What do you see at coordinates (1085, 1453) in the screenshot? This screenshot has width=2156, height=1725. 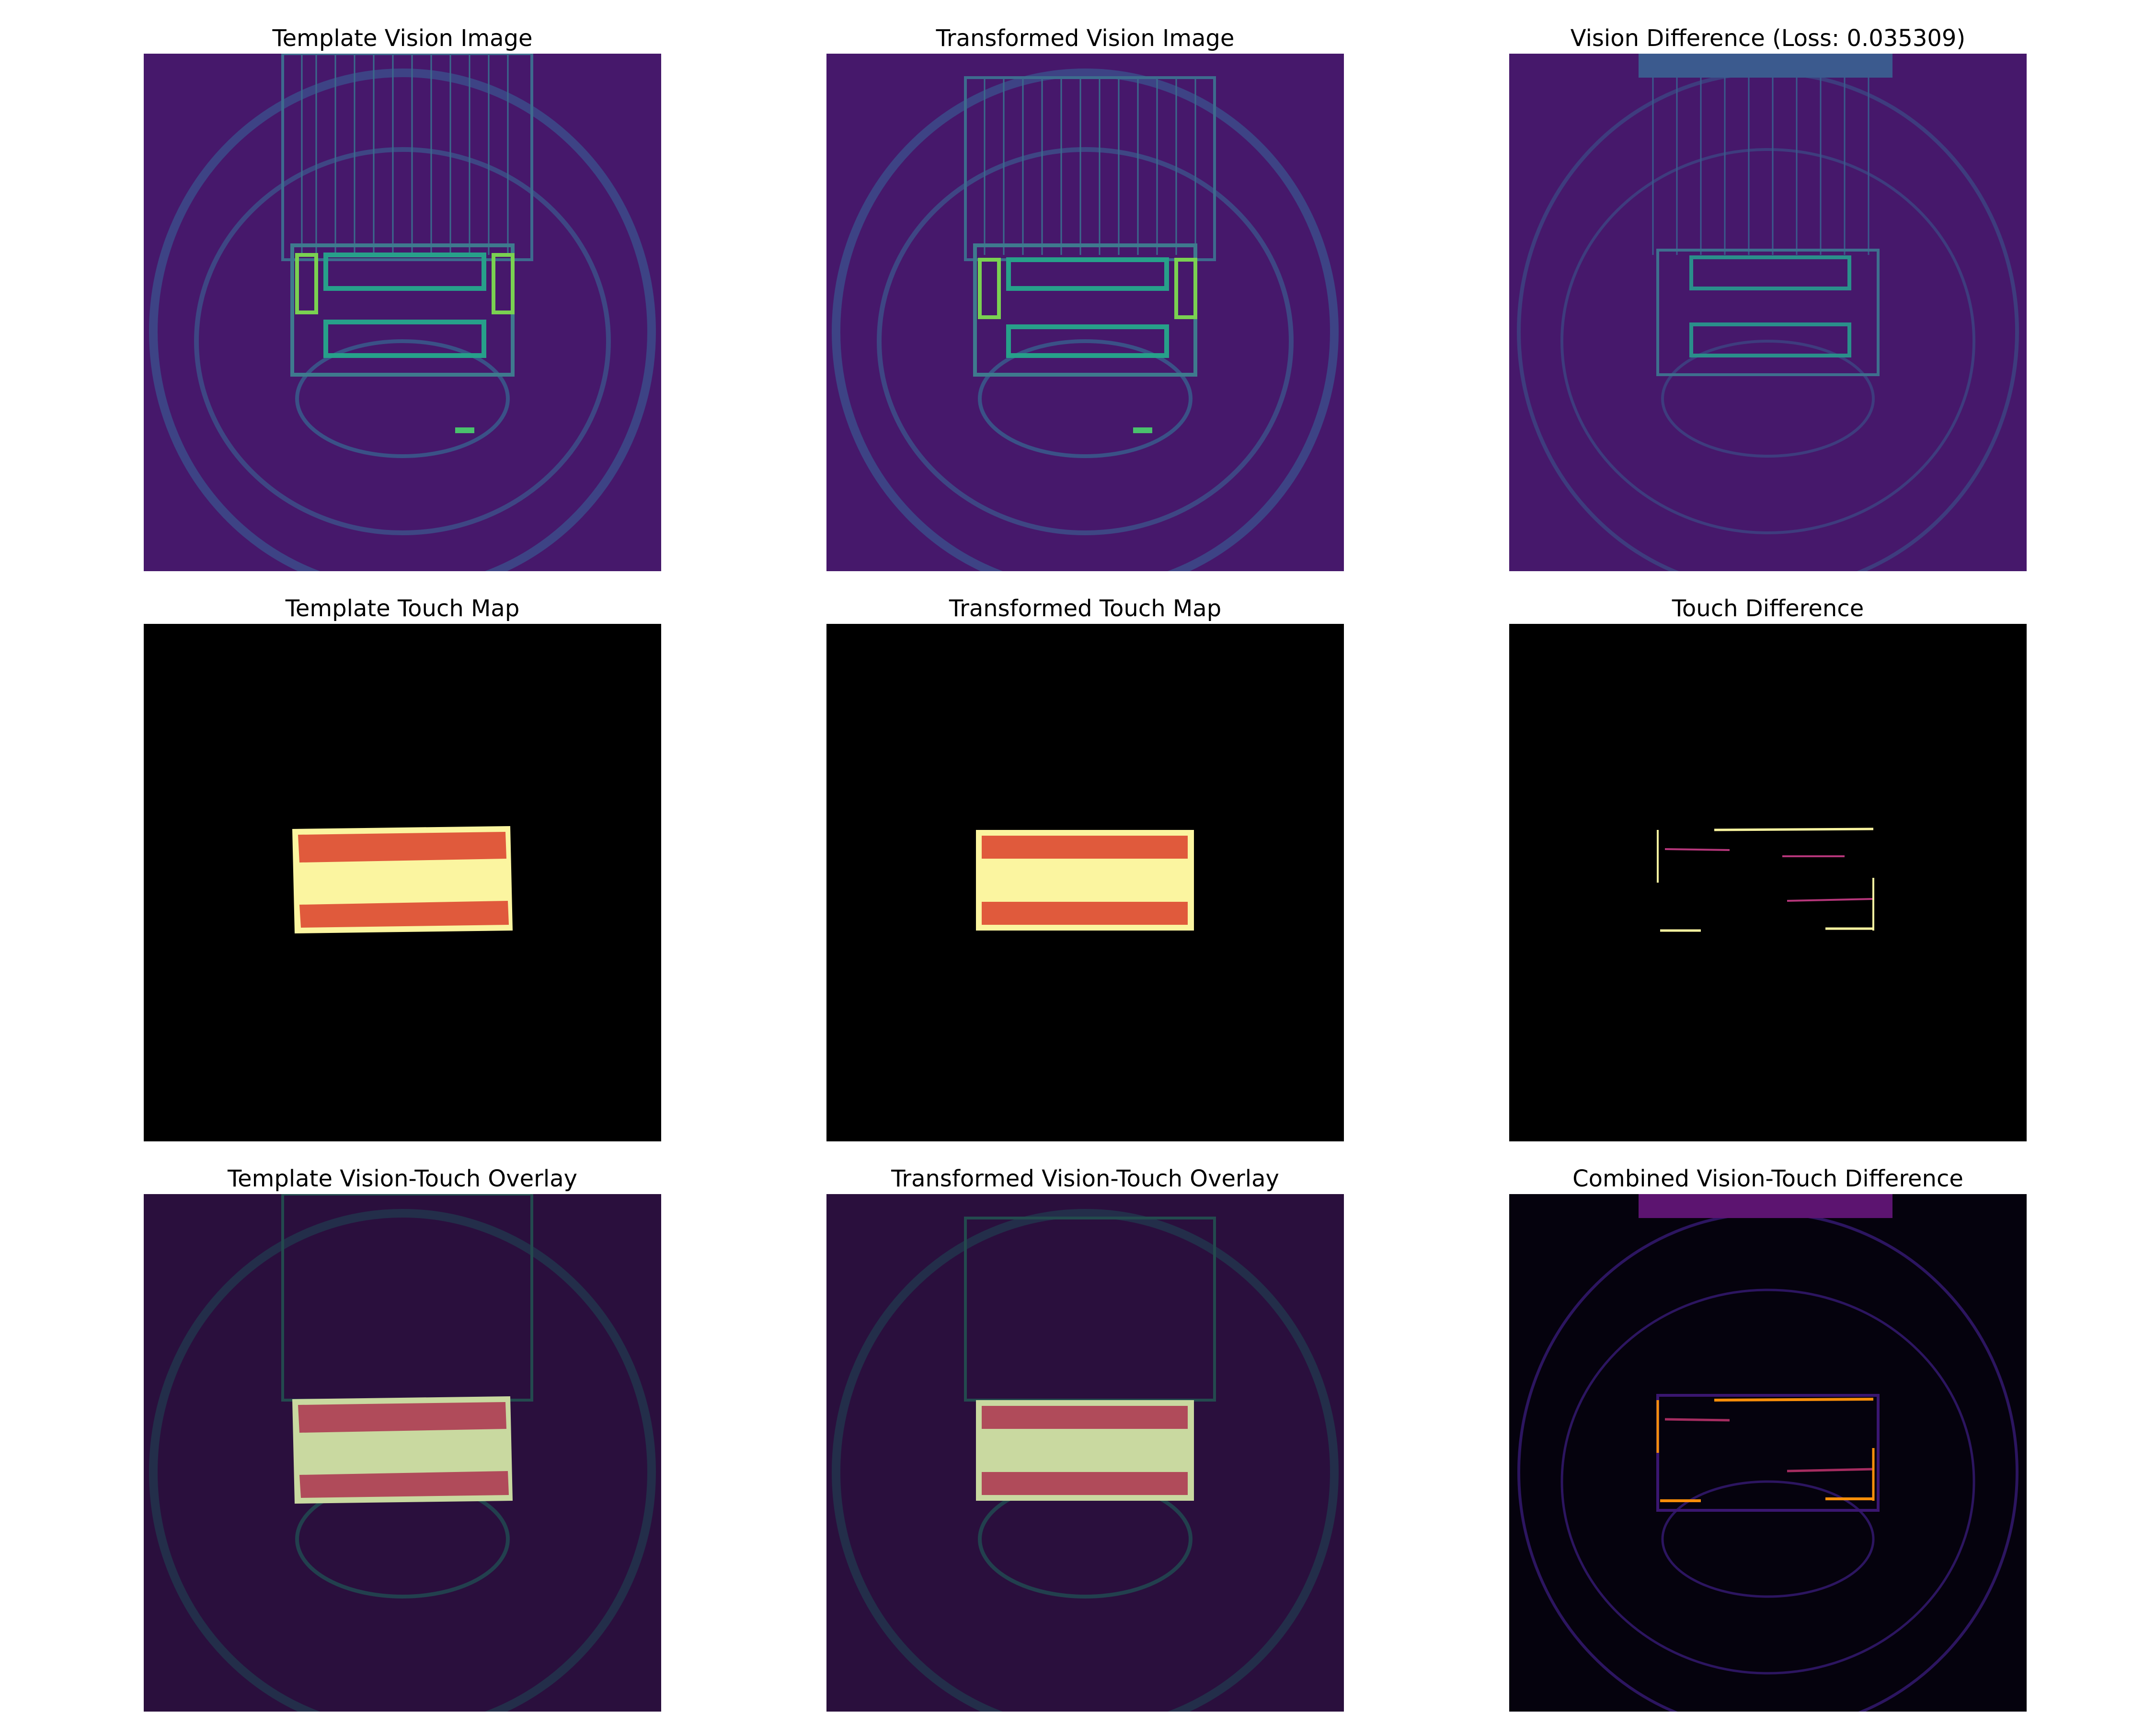 I see `transformed-overlay-image` at bounding box center [1085, 1453].